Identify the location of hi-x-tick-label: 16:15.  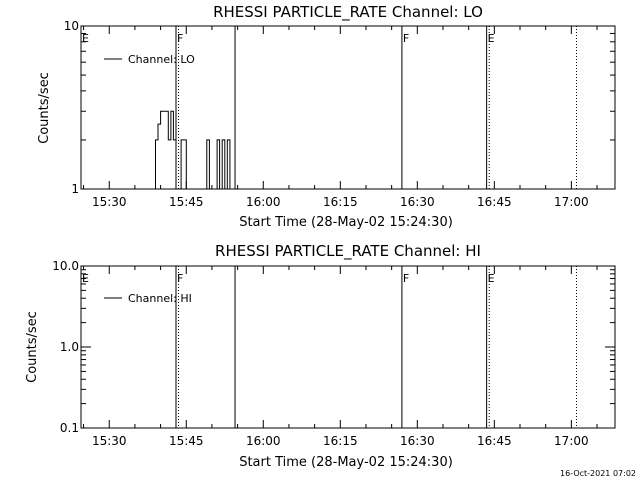
(340, 441).